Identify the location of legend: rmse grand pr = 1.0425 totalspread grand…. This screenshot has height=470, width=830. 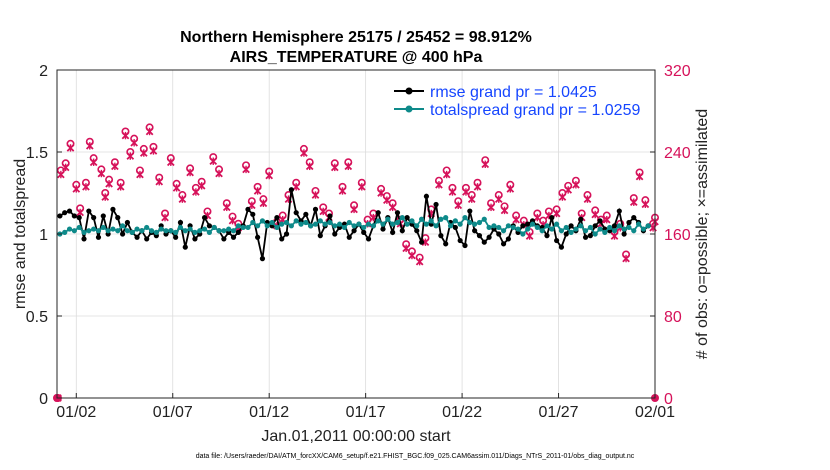
(517, 101).